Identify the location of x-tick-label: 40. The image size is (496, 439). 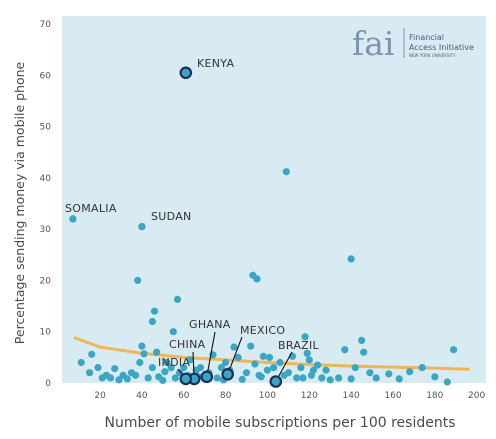
(142, 396).